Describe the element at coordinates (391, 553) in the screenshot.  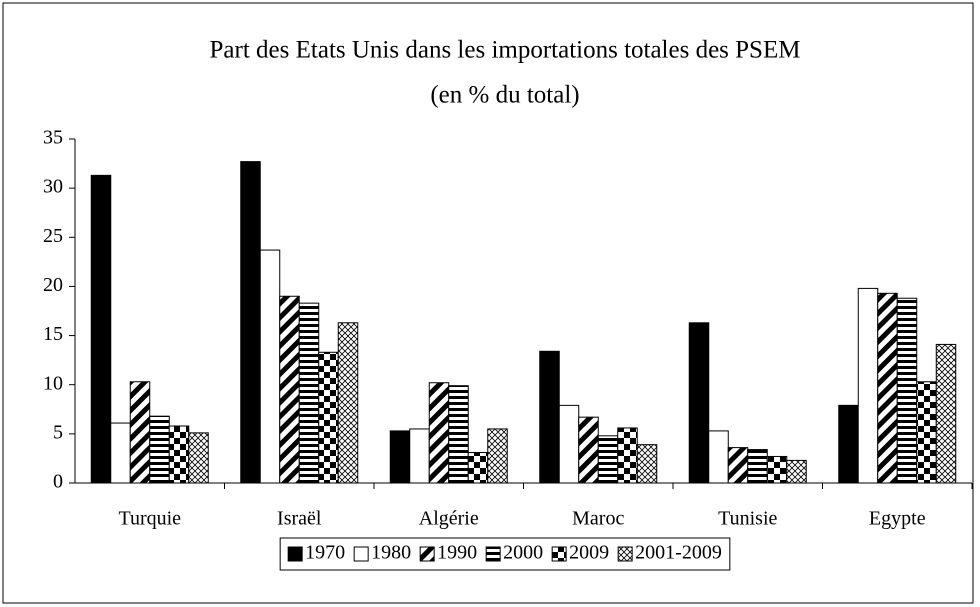
I see `legend-label: 1980` at that location.